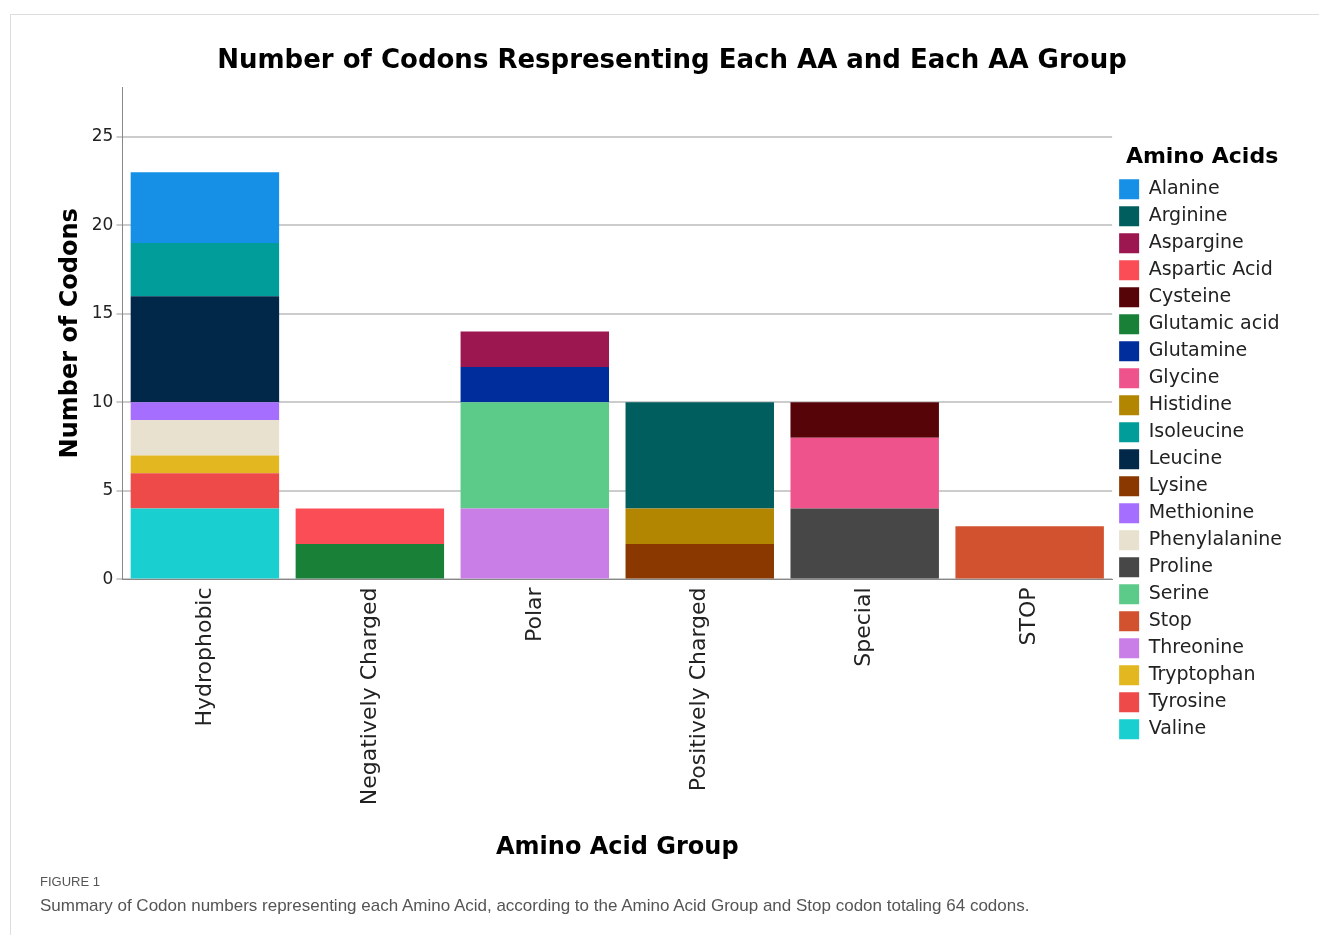  Describe the element at coordinates (1170, 619) in the screenshot. I see `legend-label: Stop` at that location.